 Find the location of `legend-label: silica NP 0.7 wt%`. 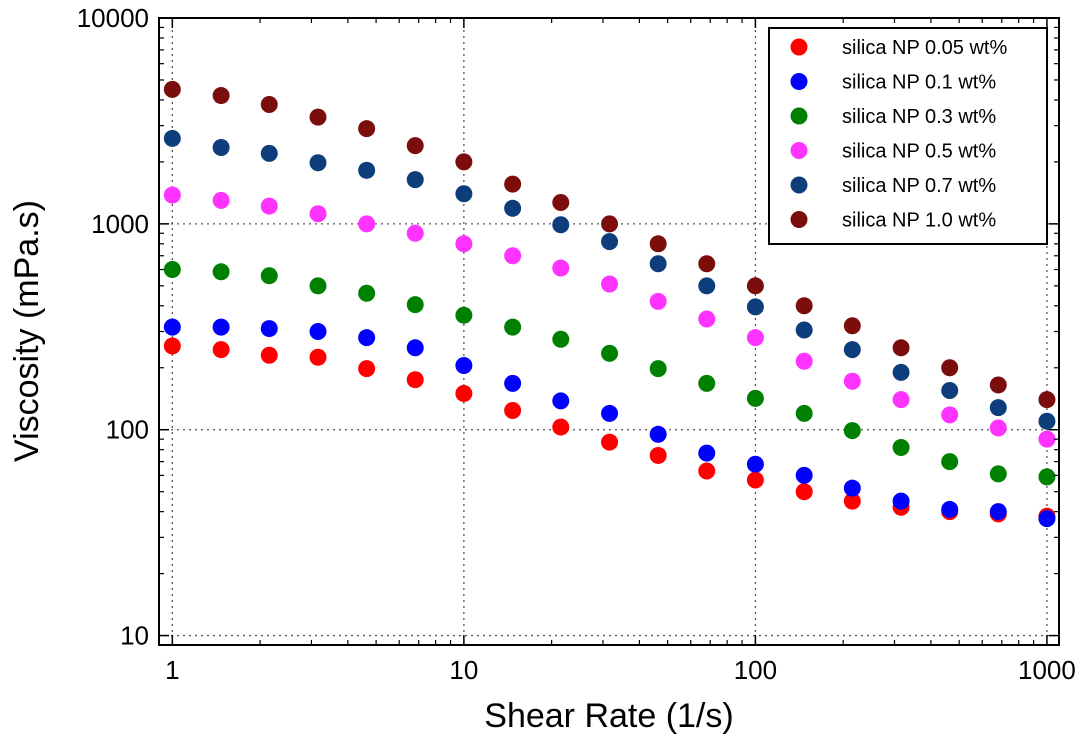

legend-label: silica NP 0.7 wt% is located at coordinates (919, 186).